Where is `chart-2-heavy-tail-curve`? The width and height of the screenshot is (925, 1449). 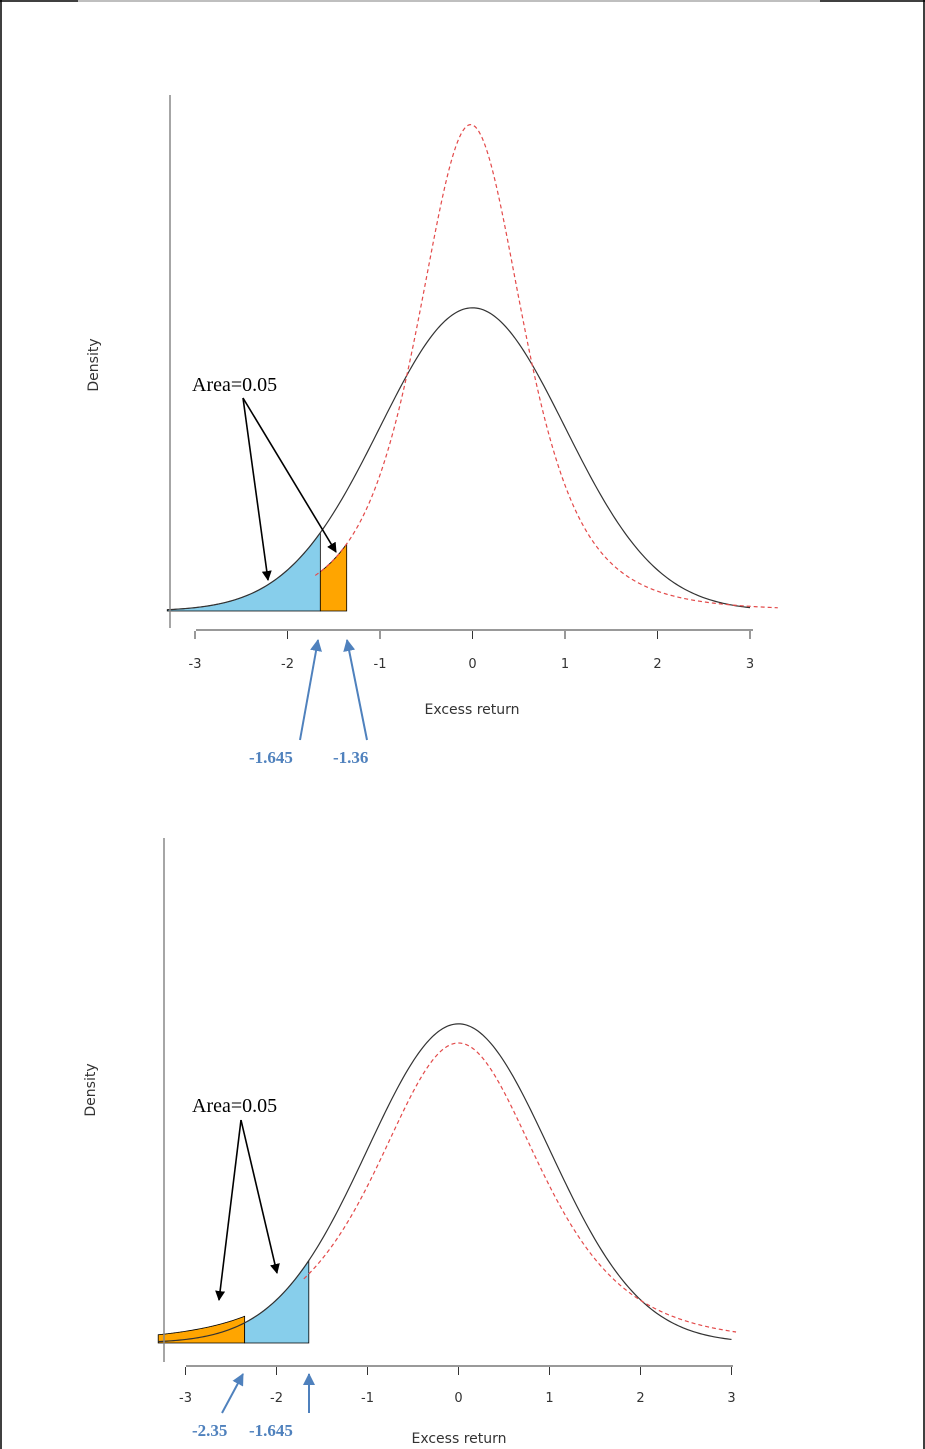 chart-2-heavy-tail-curve is located at coordinates (520, 1187).